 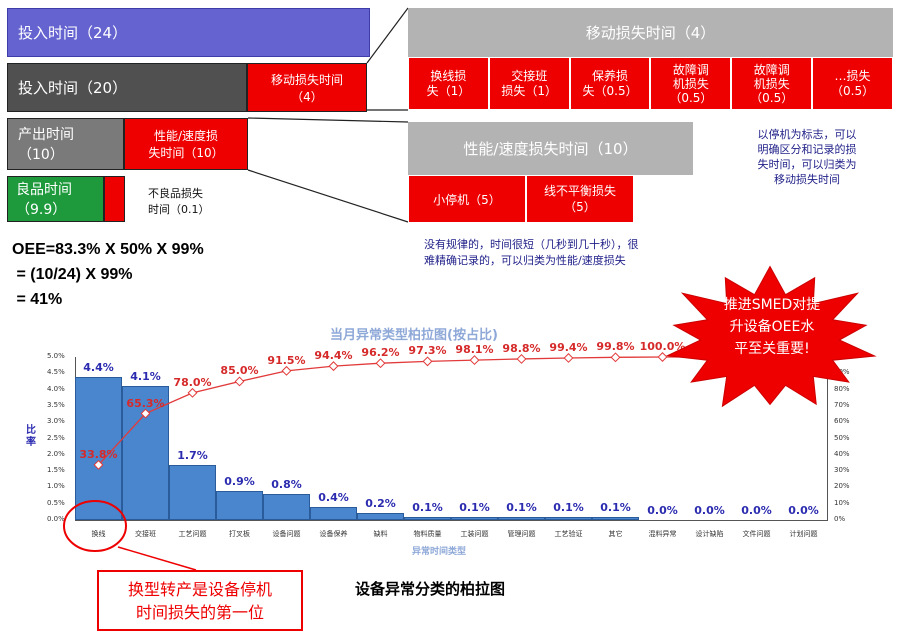 I want to click on y-tick-label: 1.0%, so click(x=56, y=486).